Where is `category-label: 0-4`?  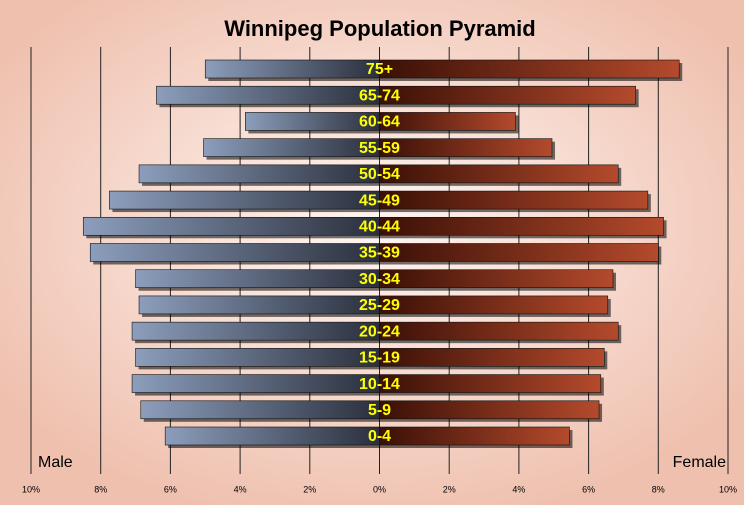
category-label: 0-4 is located at coordinates (379, 436).